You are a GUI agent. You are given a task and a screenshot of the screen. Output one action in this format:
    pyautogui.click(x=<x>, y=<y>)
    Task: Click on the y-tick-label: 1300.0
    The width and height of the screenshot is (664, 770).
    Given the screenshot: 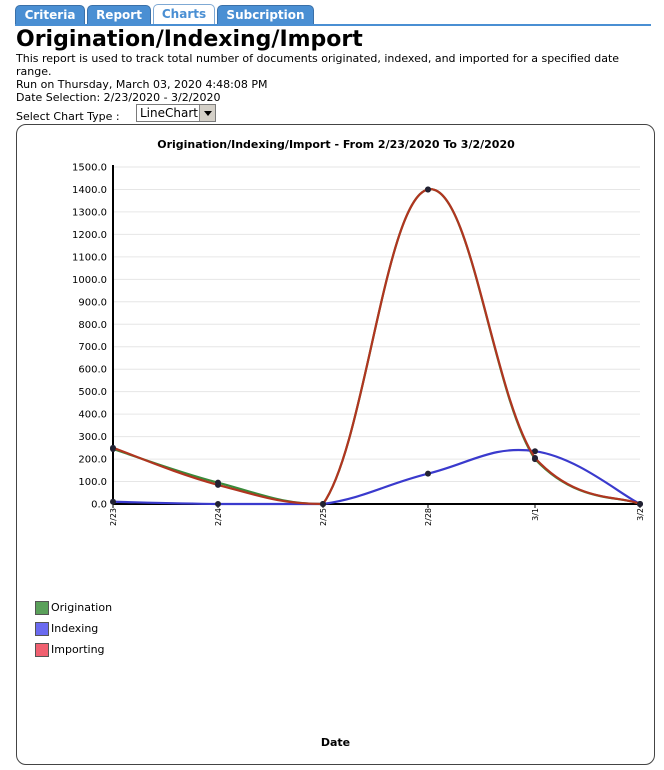 What is the action you would take?
    pyautogui.click(x=89, y=212)
    